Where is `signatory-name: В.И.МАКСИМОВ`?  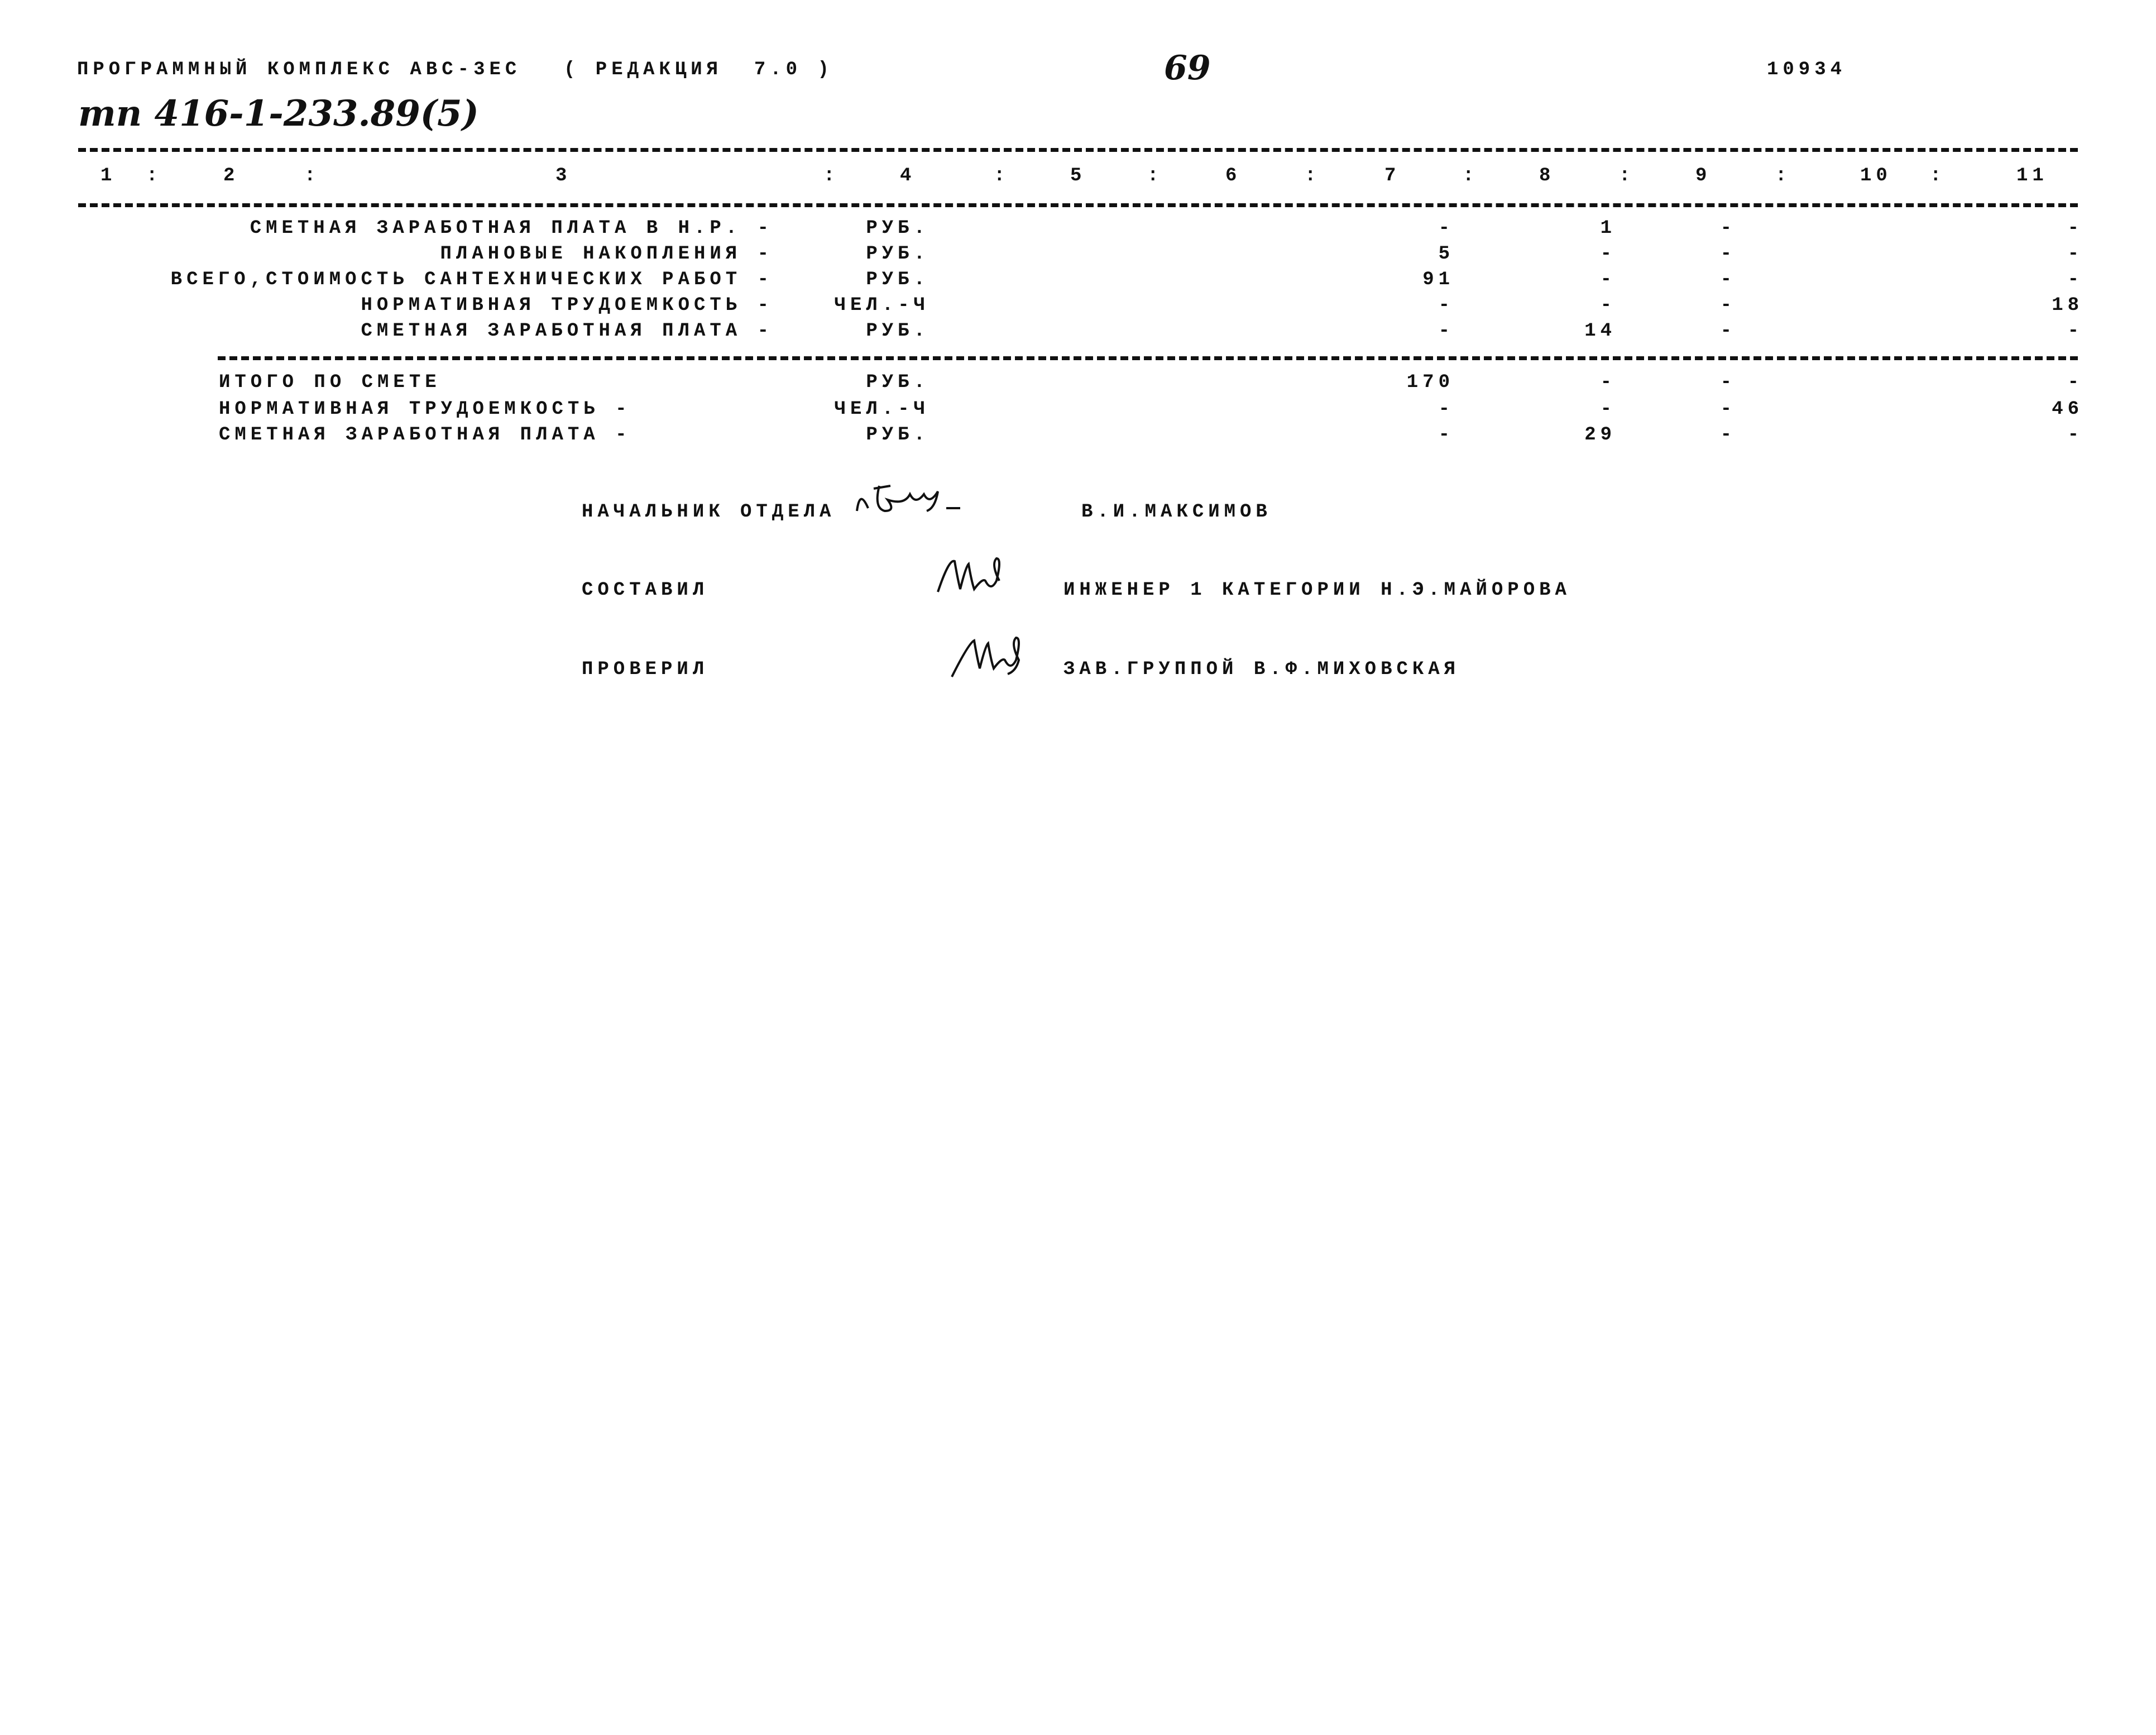 signatory-name: В.И.МАКСИМОВ is located at coordinates (1176, 512).